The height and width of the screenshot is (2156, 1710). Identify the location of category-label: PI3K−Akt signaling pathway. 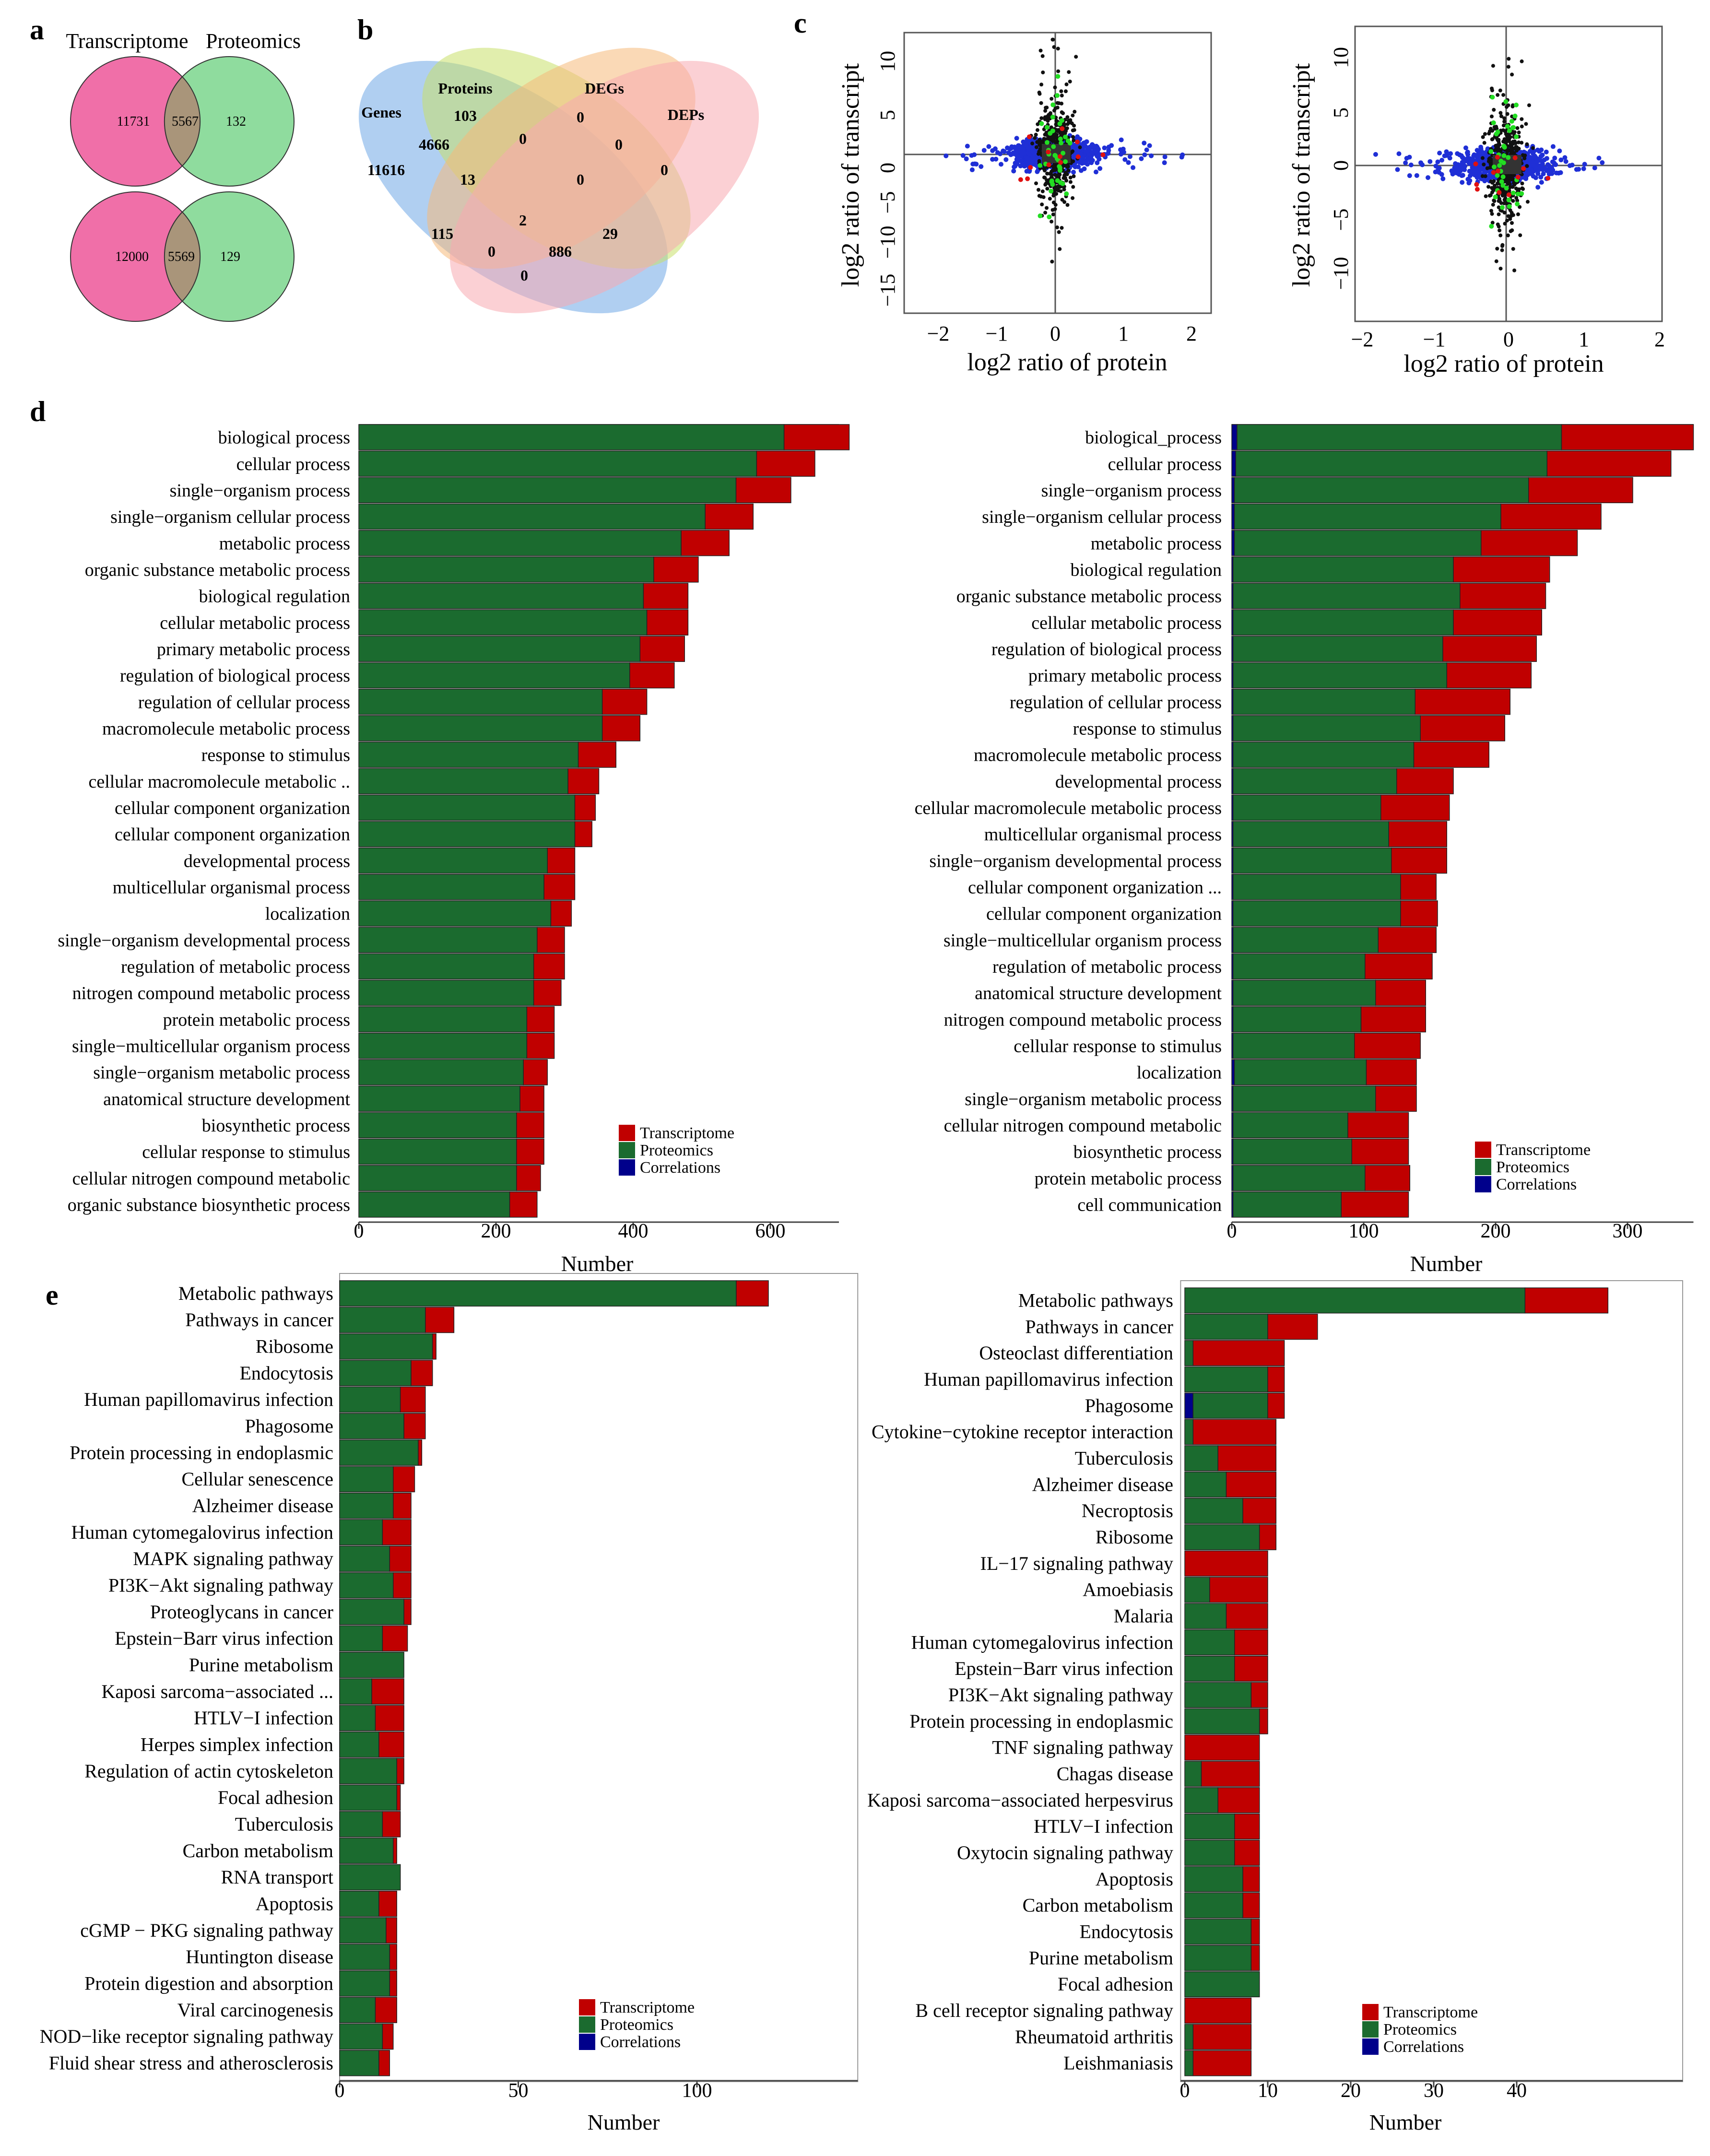
(220, 1585).